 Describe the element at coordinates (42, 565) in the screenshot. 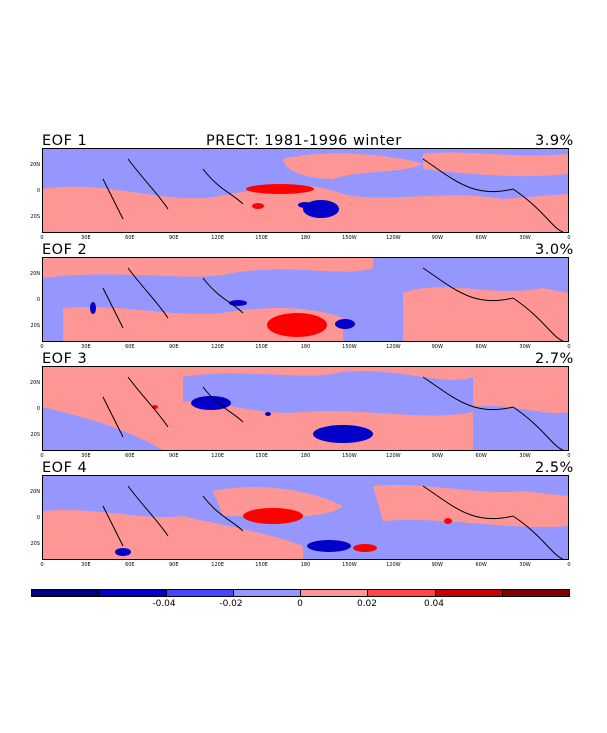

I see `lon-label-4-1: 0` at that location.